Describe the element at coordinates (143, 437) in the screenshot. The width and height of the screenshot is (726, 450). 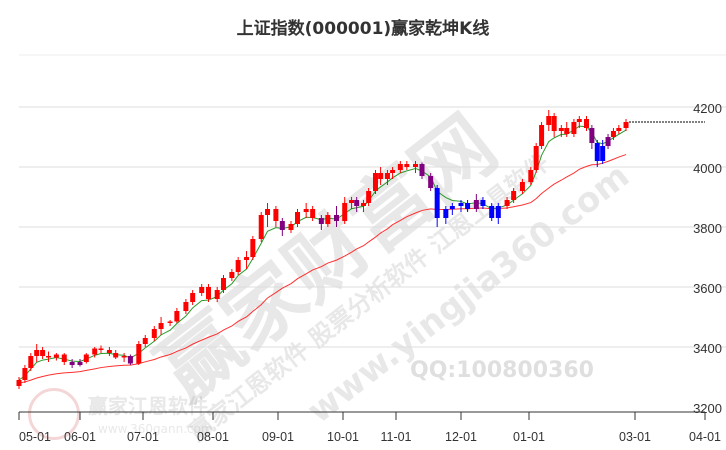
I see `x-tick-label: 07-01` at that location.